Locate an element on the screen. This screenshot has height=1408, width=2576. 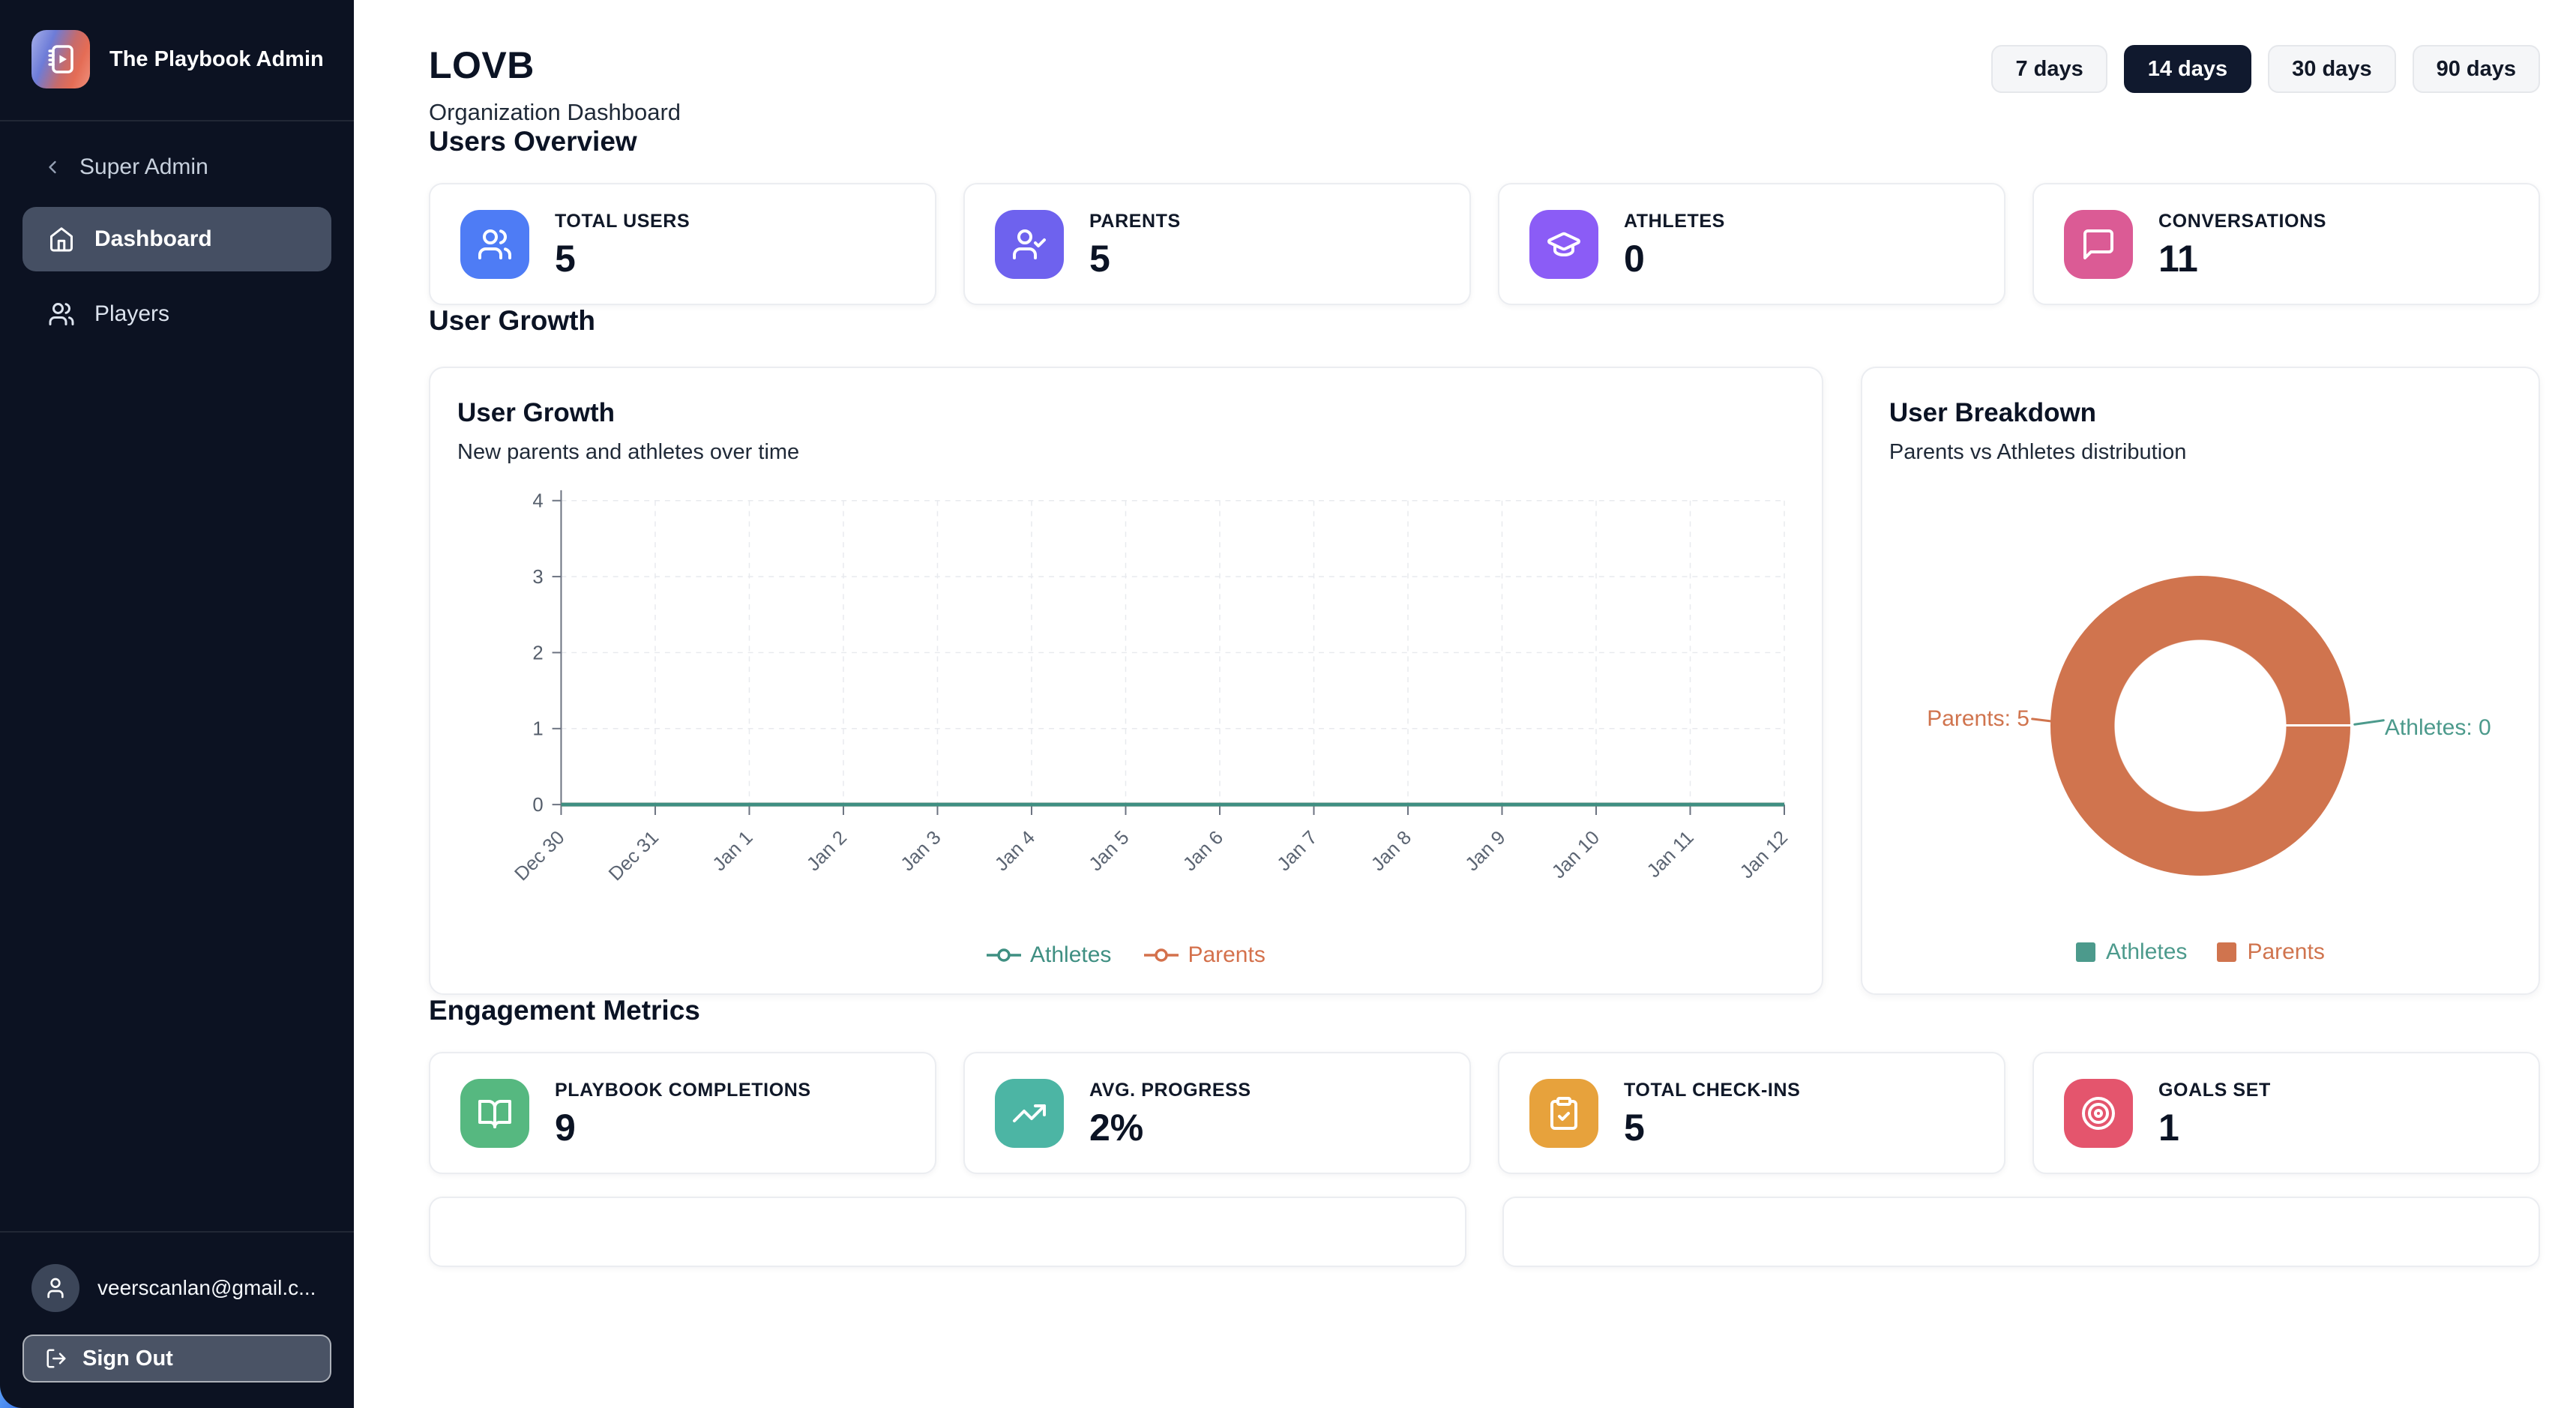
breakdown-chart-legend: Athletes Parents is located at coordinates (2201, 955).